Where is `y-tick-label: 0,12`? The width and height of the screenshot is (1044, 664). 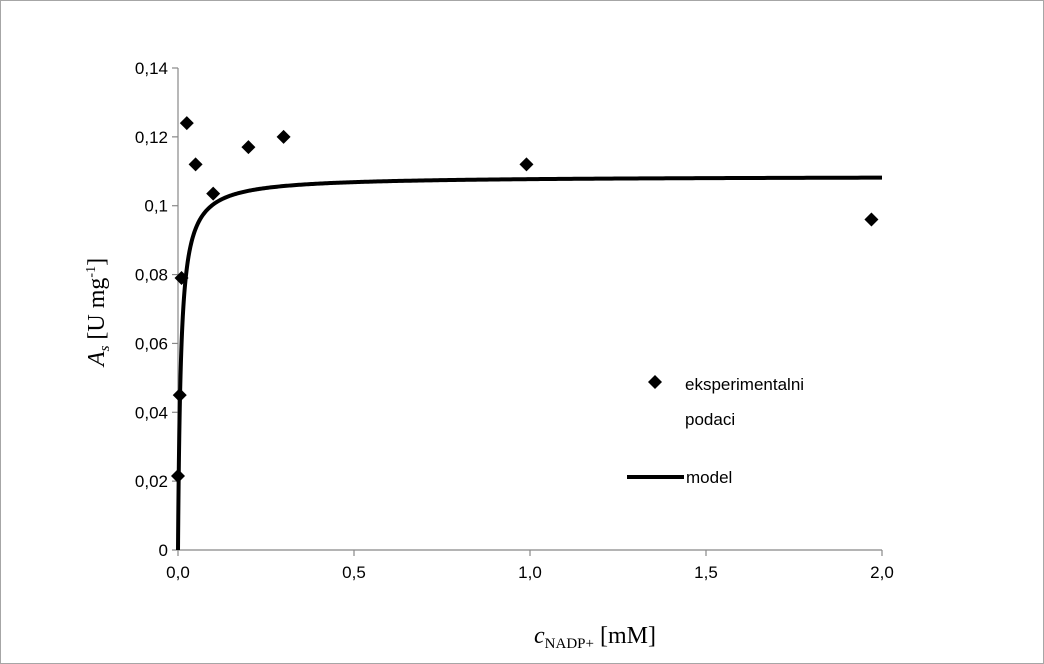 y-tick-label: 0,12 is located at coordinates (151, 137).